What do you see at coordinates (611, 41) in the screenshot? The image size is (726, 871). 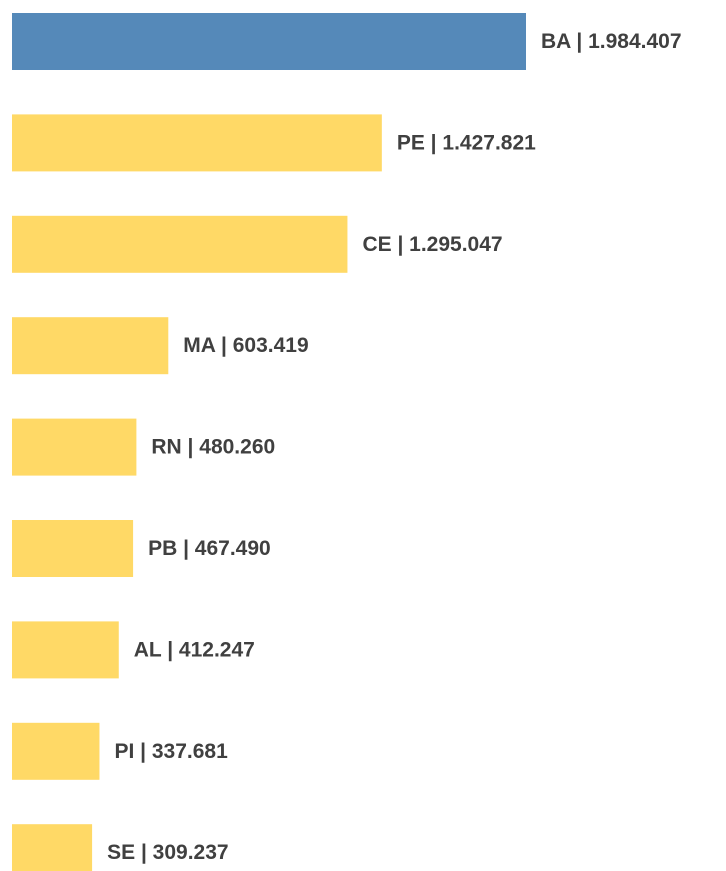 I see `value-label: BA | 1.984.407` at bounding box center [611, 41].